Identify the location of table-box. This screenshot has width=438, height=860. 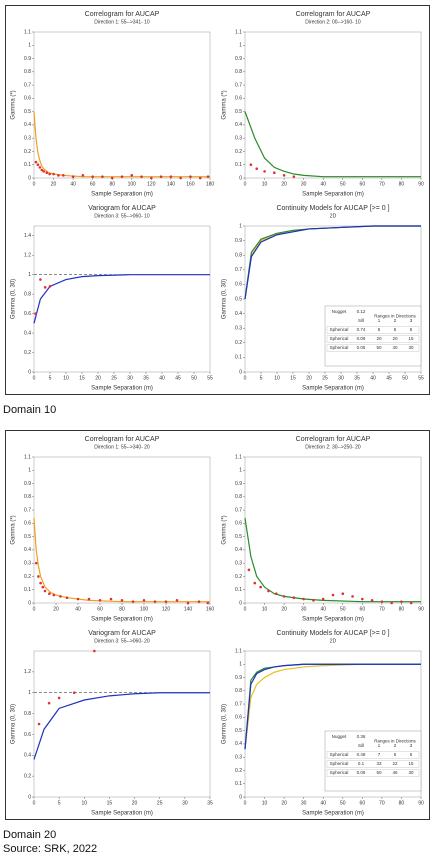
(373, 336).